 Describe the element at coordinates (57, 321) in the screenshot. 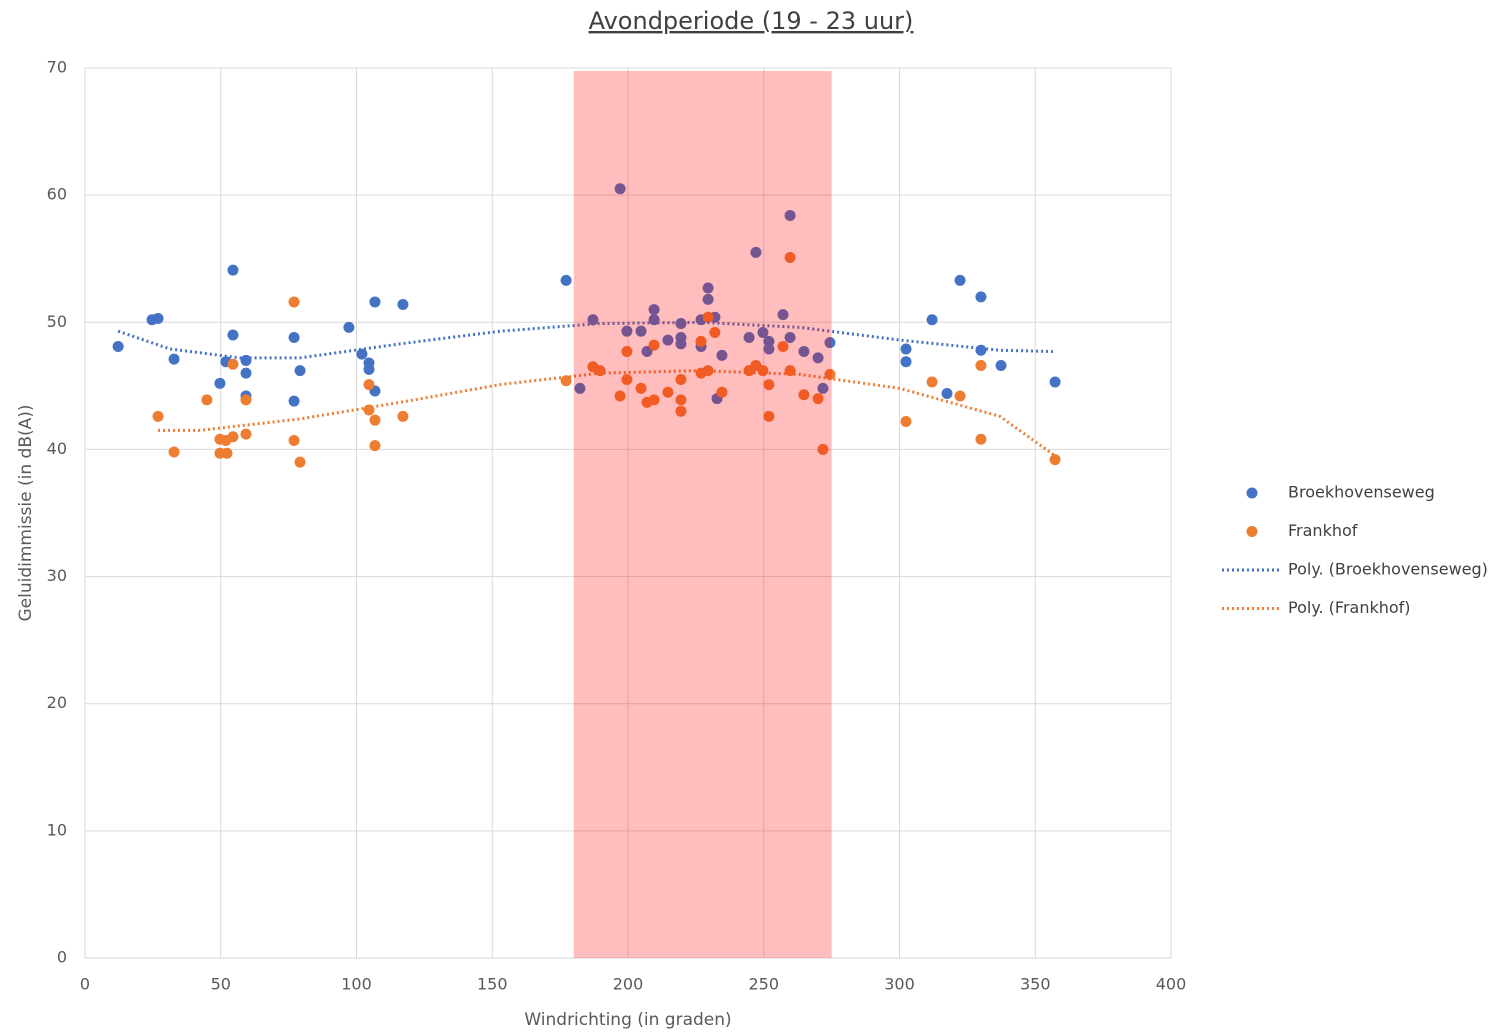

I see `y-tick-label: 50` at that location.